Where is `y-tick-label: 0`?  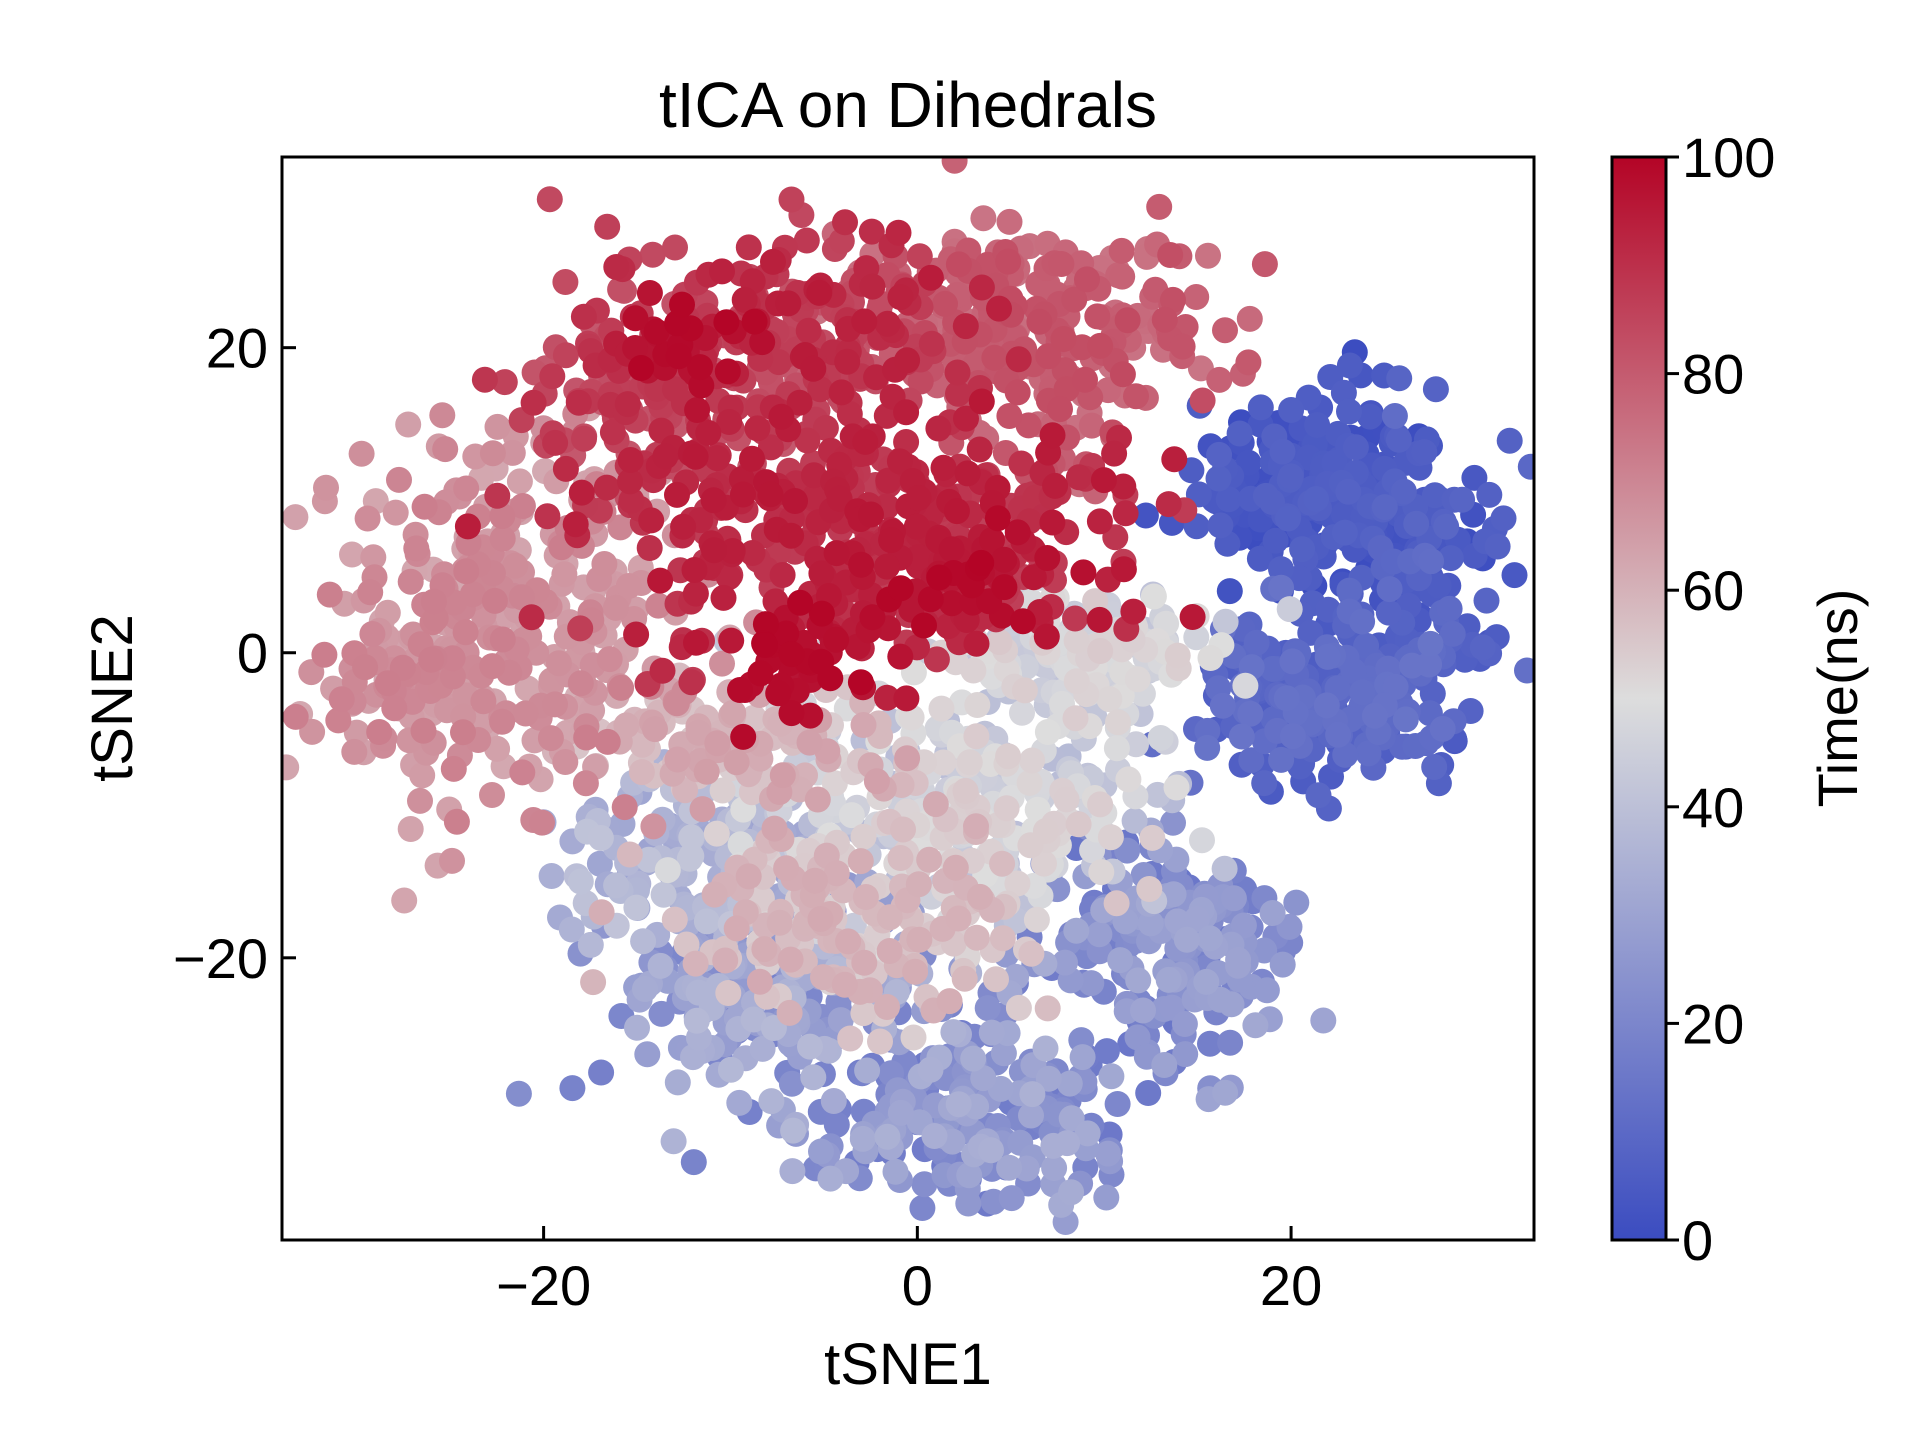 y-tick-label: 0 is located at coordinates (252, 653).